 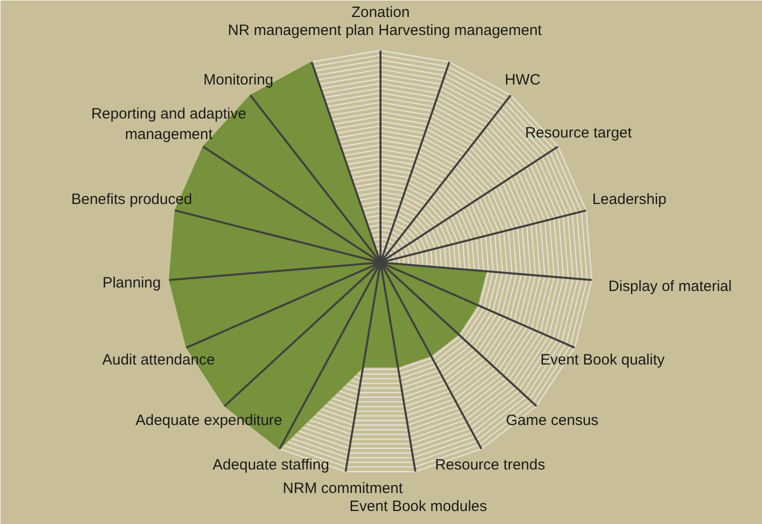 I want to click on spoke-label: Zonation, so click(x=380, y=12).